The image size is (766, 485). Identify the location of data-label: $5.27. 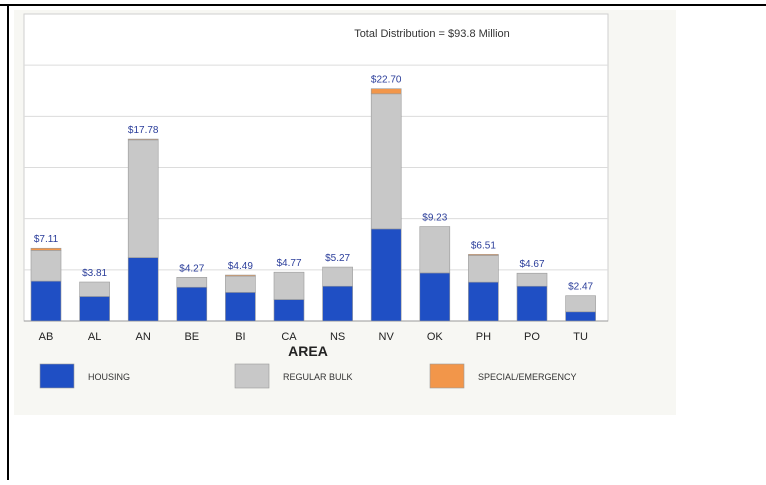
(337, 258).